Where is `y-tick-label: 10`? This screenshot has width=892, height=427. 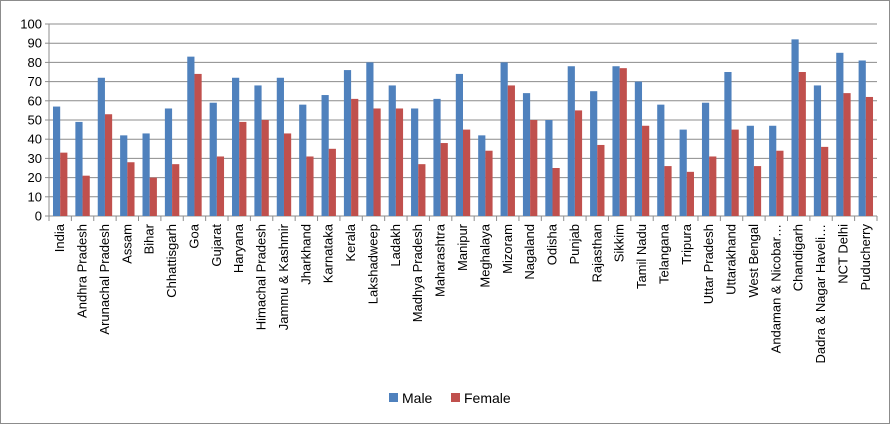
y-tick-label: 10 is located at coordinates (35, 196).